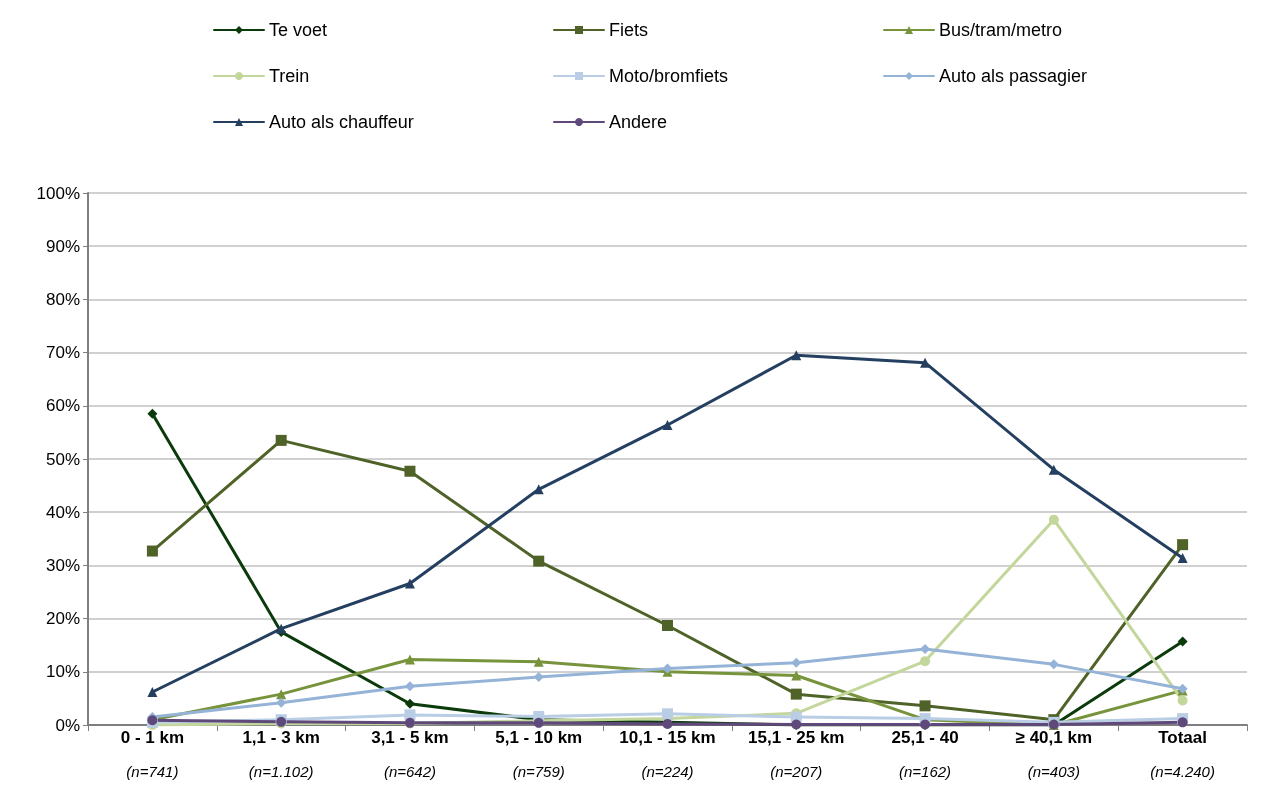 This screenshot has width=1264, height=805. Describe the element at coordinates (629, 30) in the screenshot. I see `legend-label: Fiets` at that location.